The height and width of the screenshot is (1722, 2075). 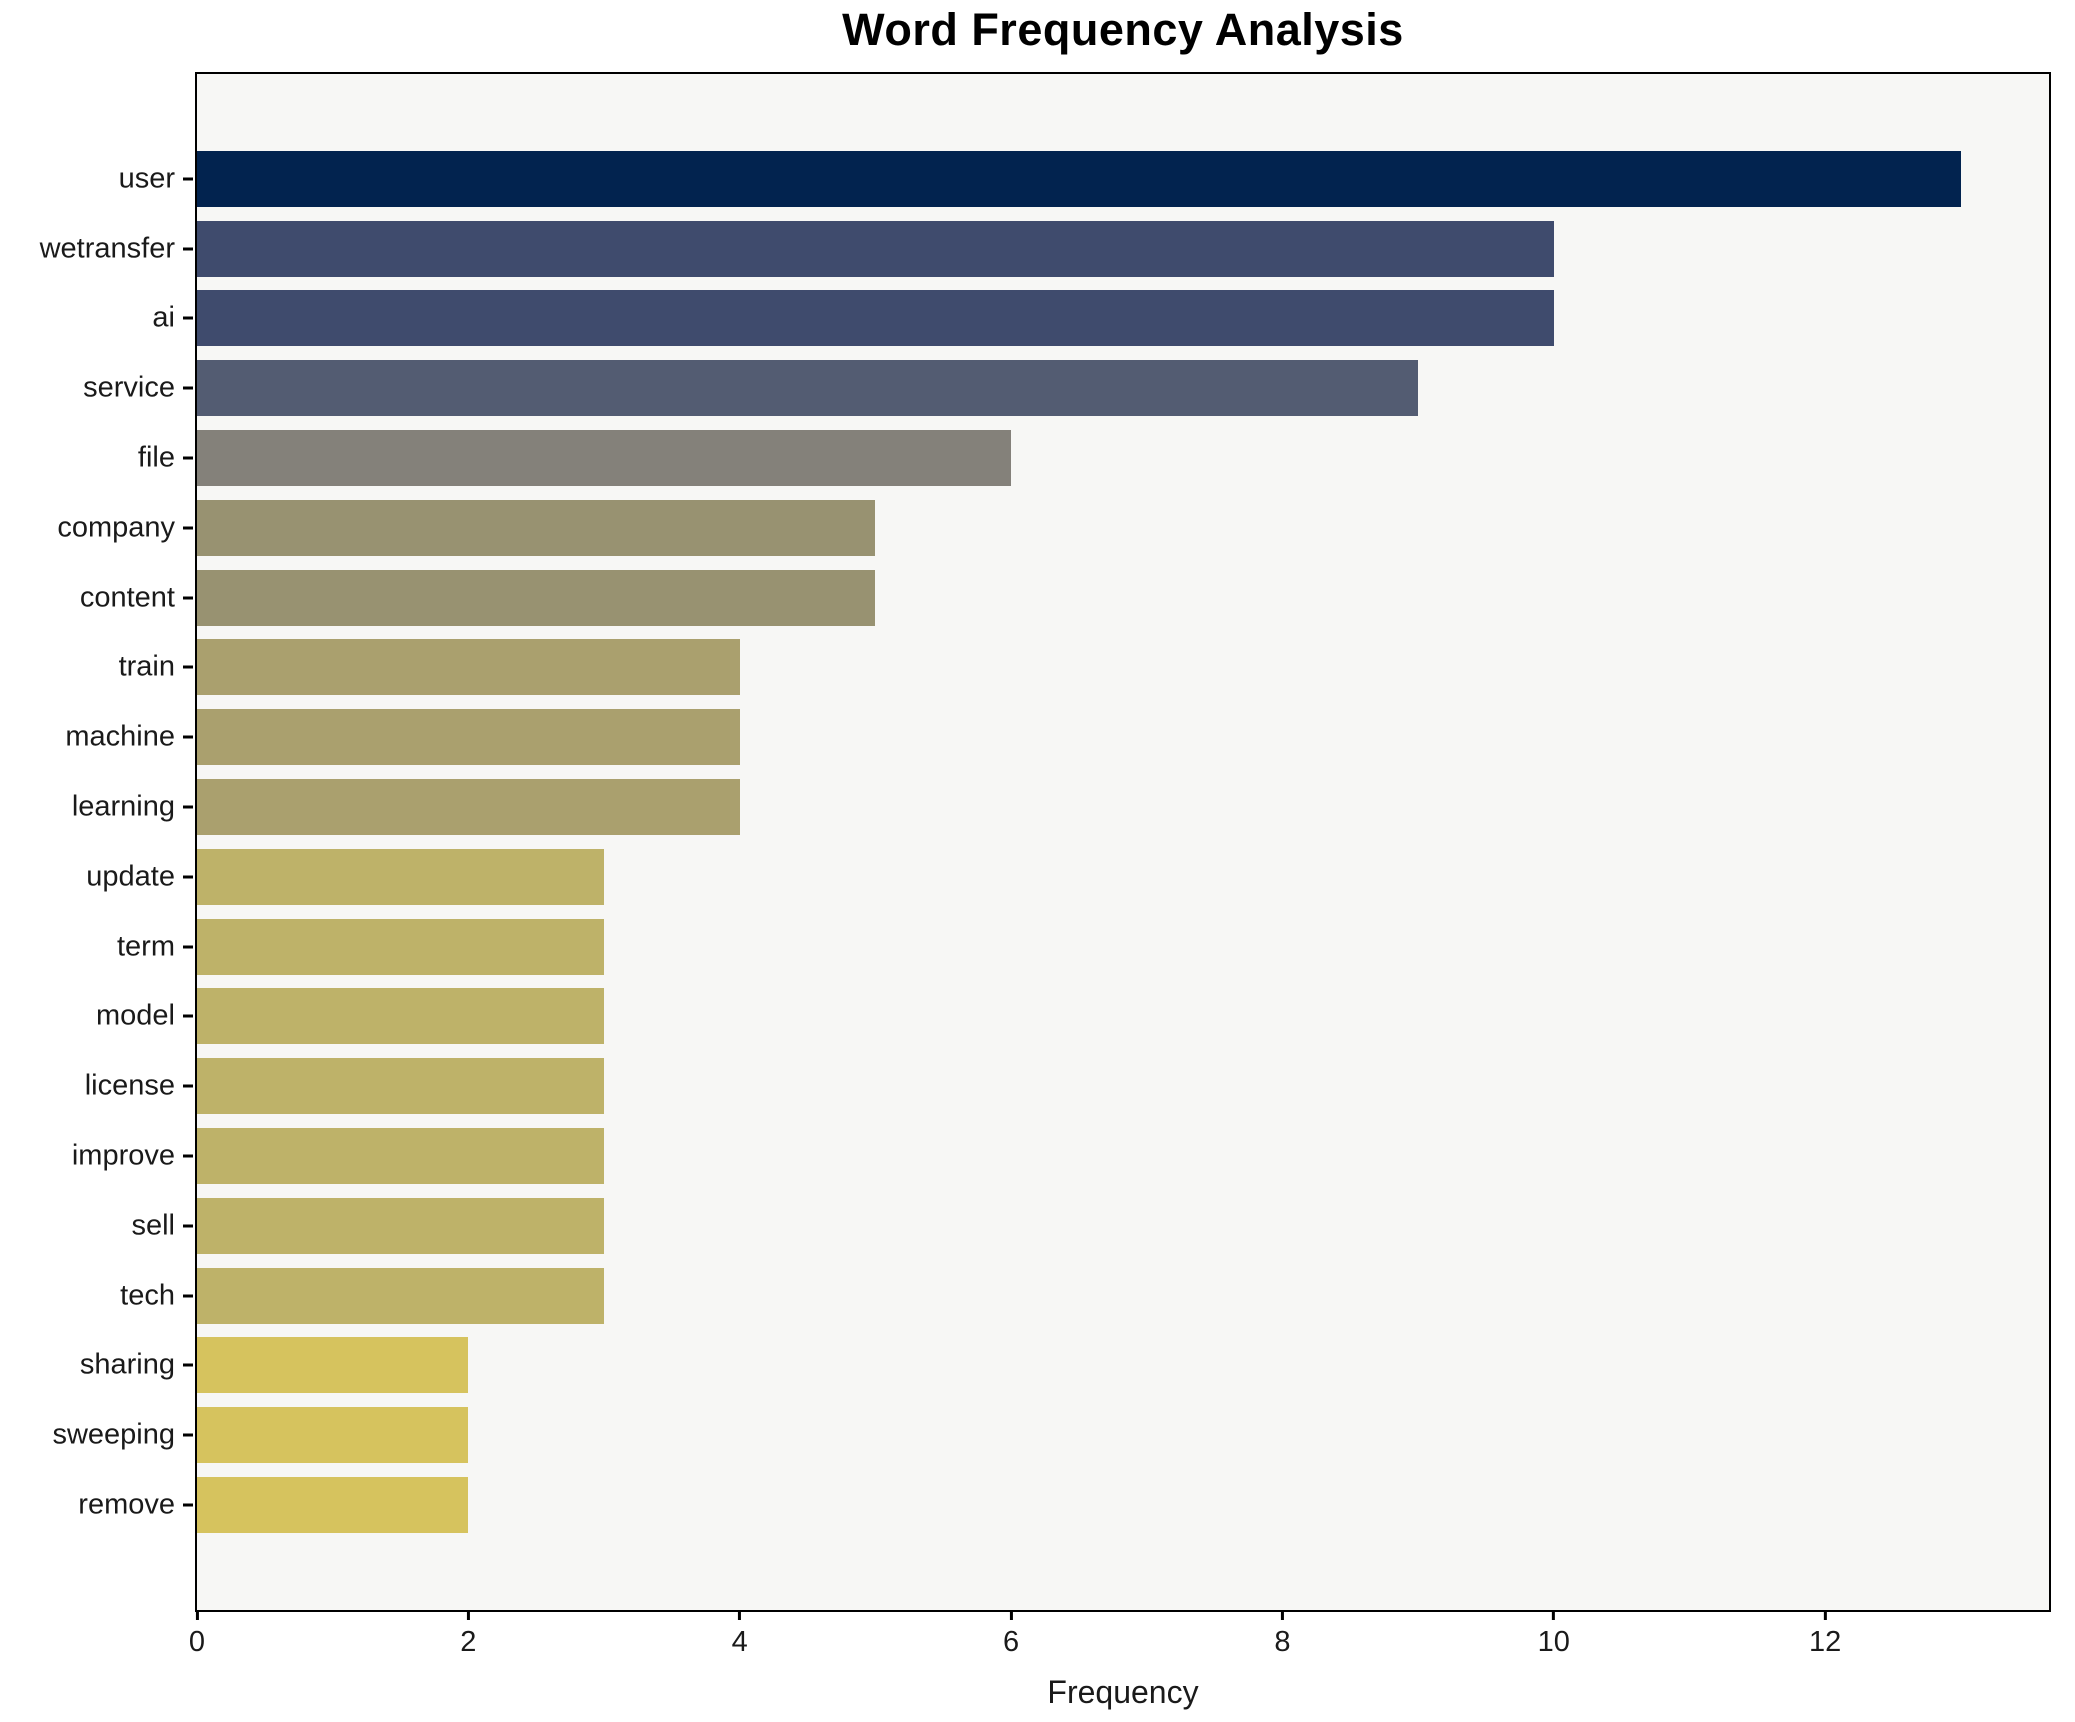 I want to click on y-tick-label: ai, so click(x=163, y=317).